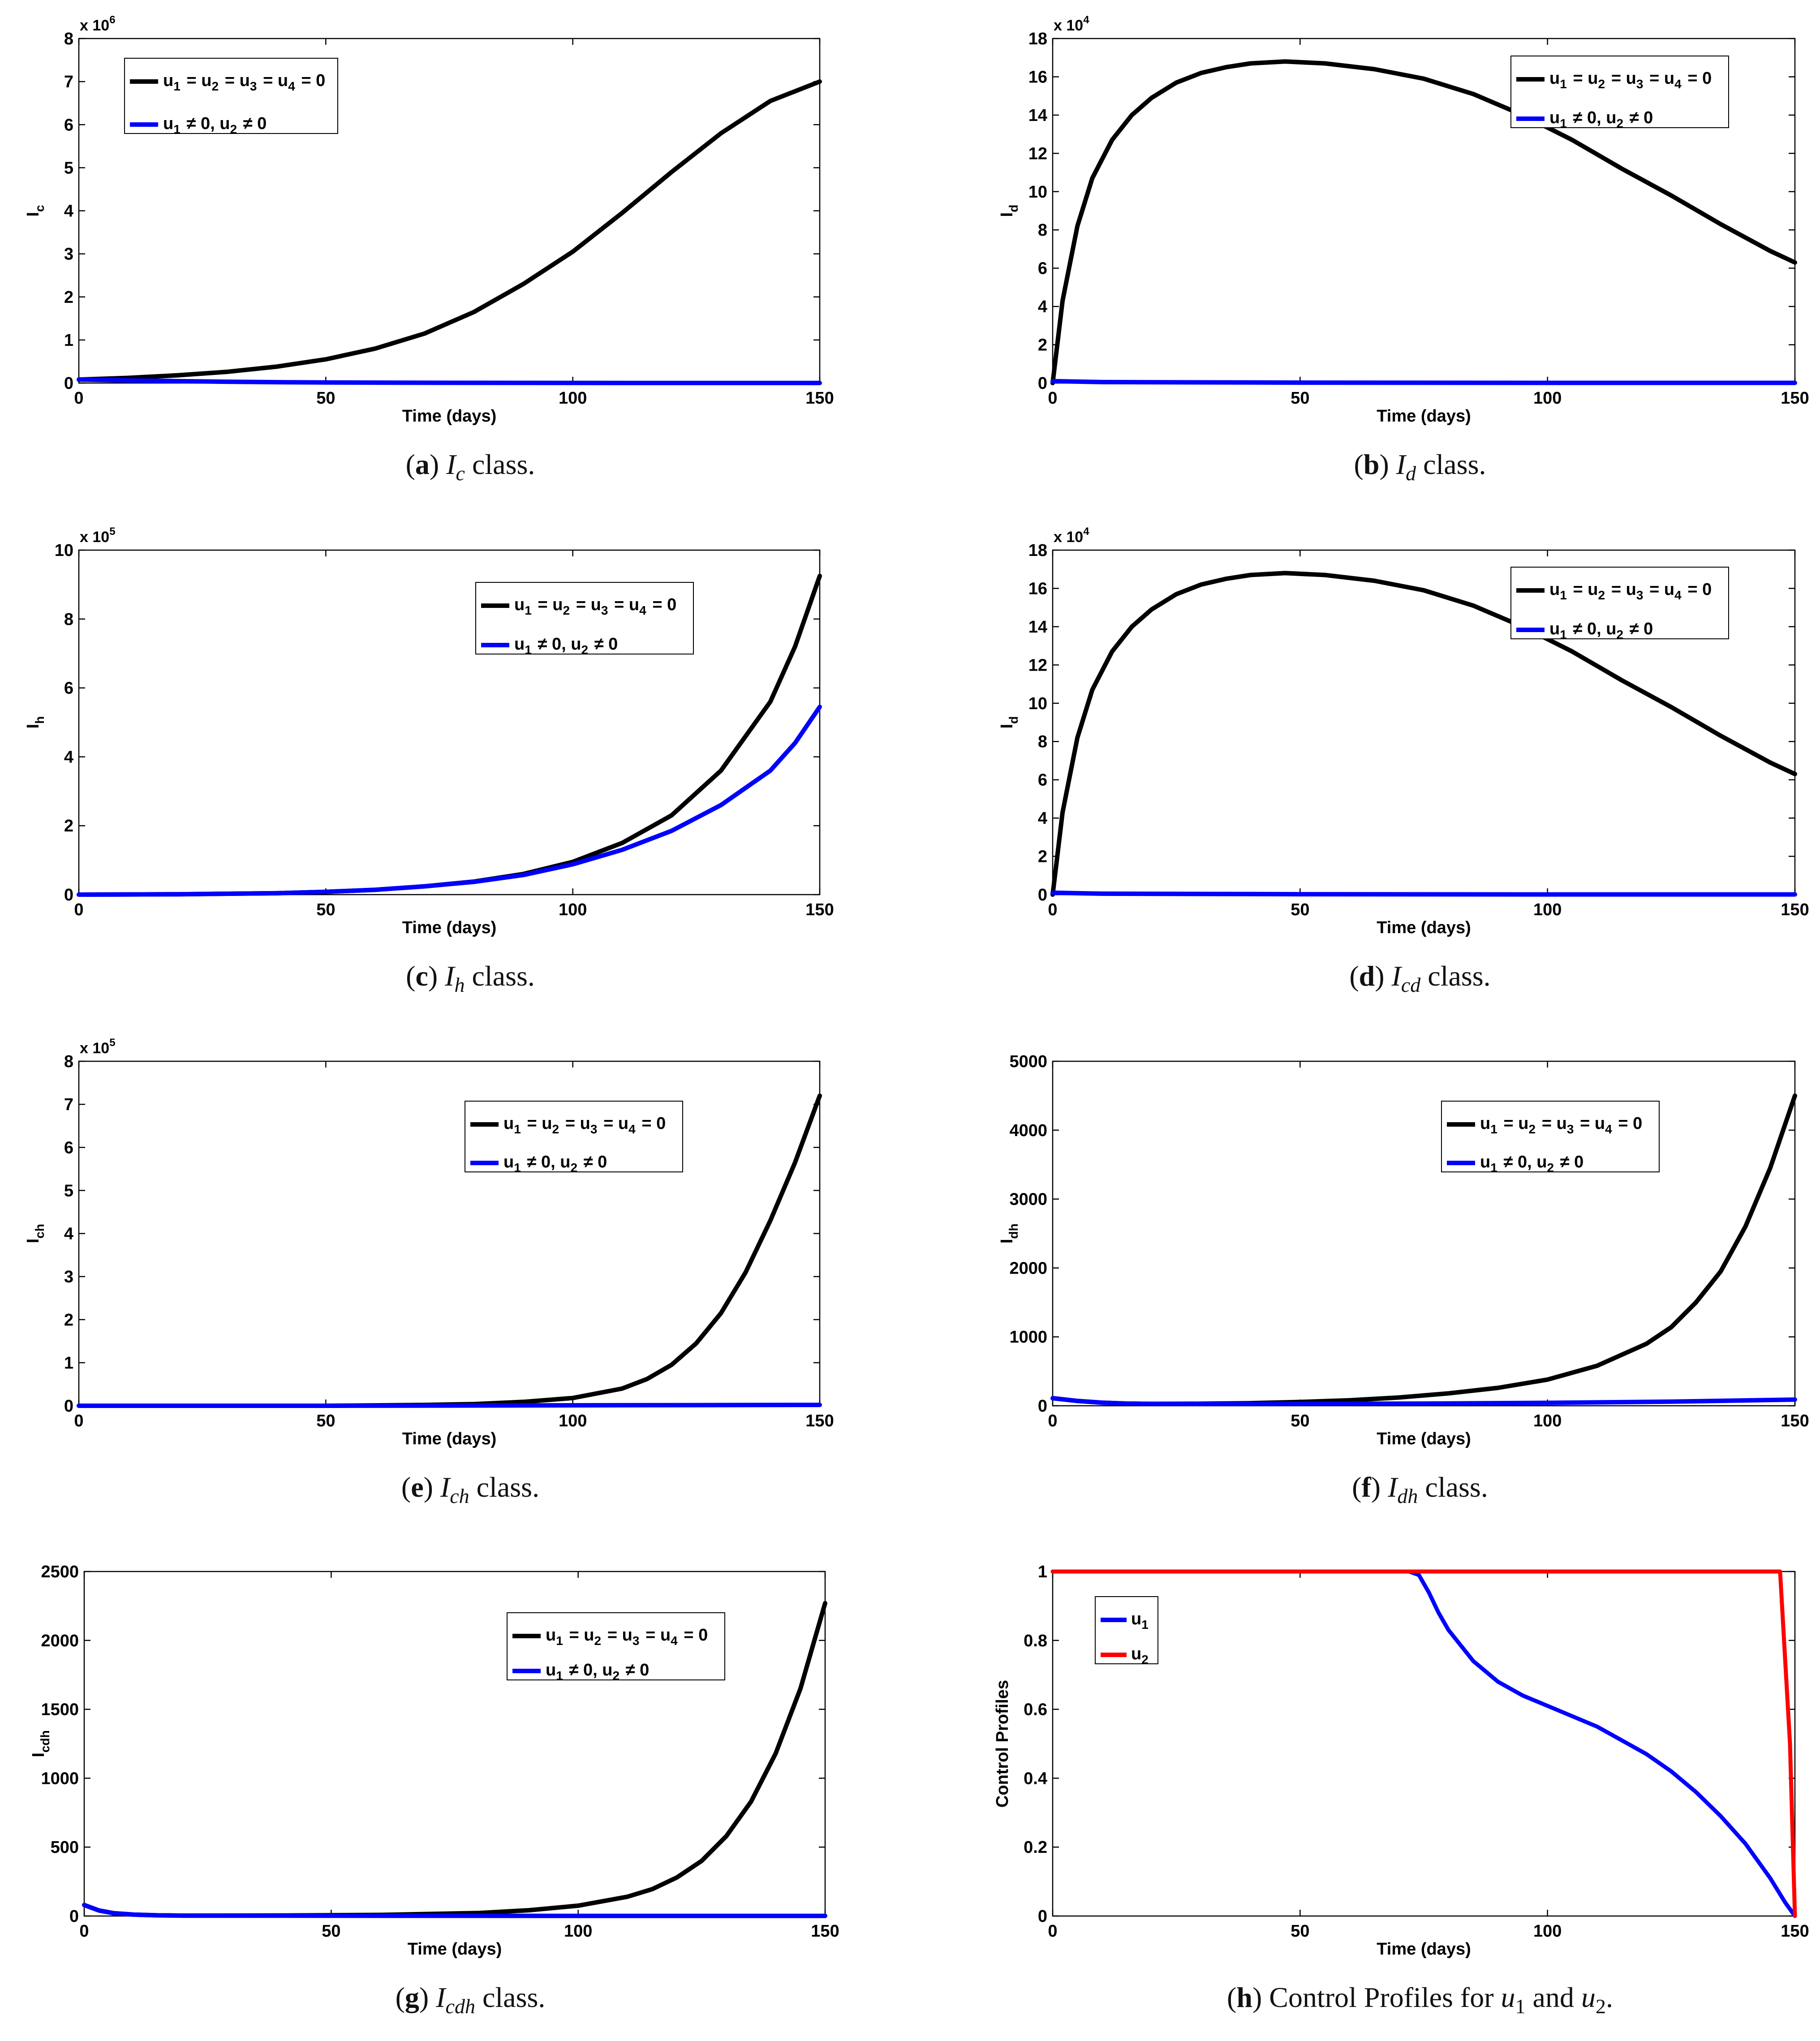 The height and width of the screenshot is (2041, 1820). What do you see at coordinates (1035, 1641) in the screenshot?
I see `y-tick-label: 0.8` at bounding box center [1035, 1641].